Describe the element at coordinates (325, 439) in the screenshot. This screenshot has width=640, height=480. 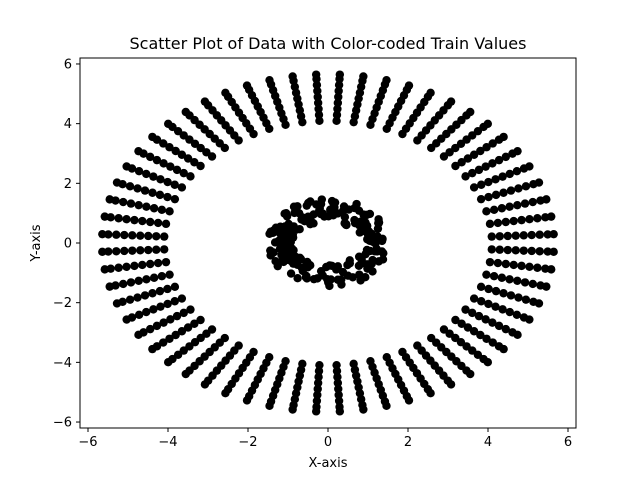
I see `x-ticks: −6 −4 −2 0 2 4 6` at that location.